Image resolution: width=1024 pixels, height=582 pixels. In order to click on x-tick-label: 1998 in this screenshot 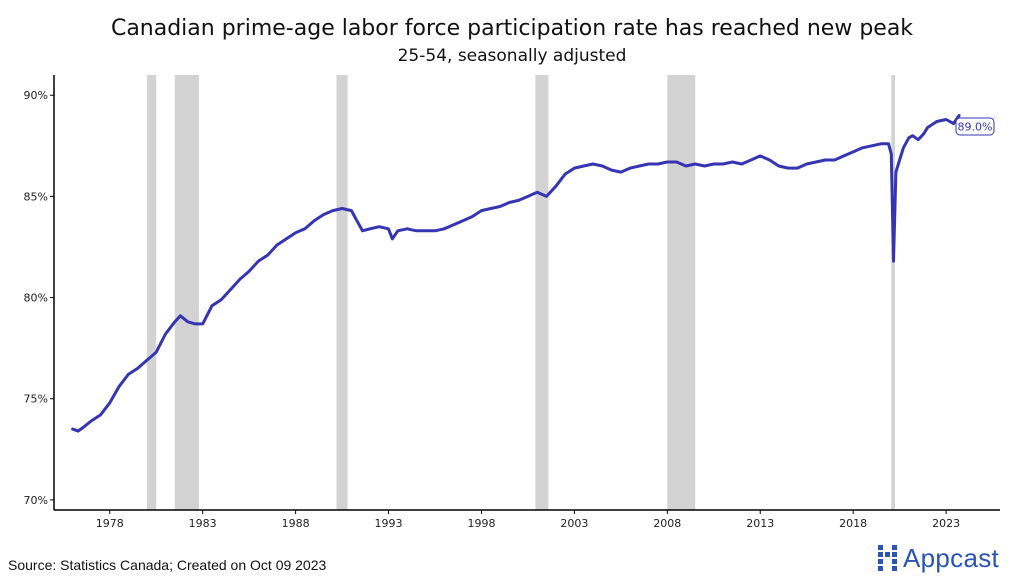, I will do `click(481, 523)`.